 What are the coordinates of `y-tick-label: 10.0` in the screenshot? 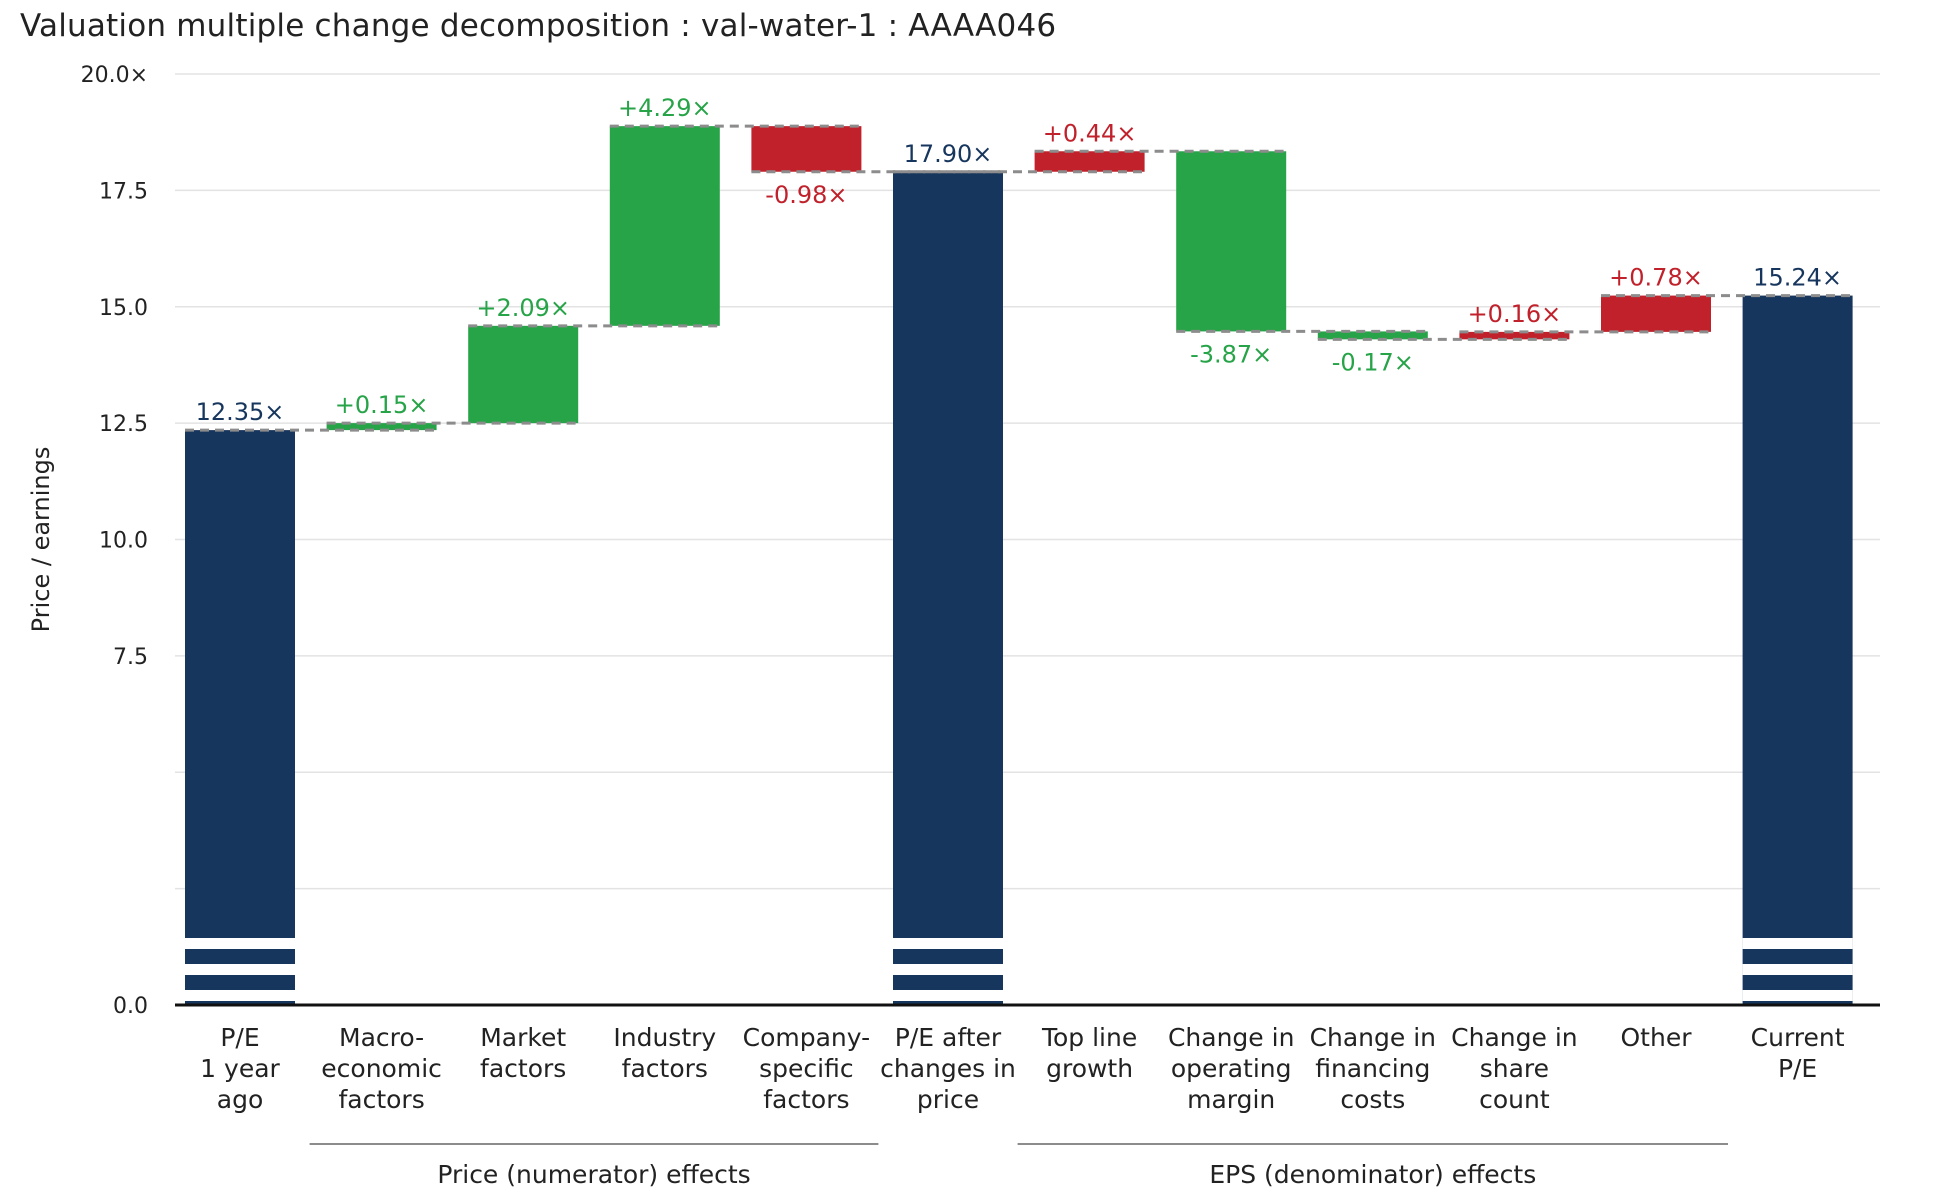 It's located at (123, 541).